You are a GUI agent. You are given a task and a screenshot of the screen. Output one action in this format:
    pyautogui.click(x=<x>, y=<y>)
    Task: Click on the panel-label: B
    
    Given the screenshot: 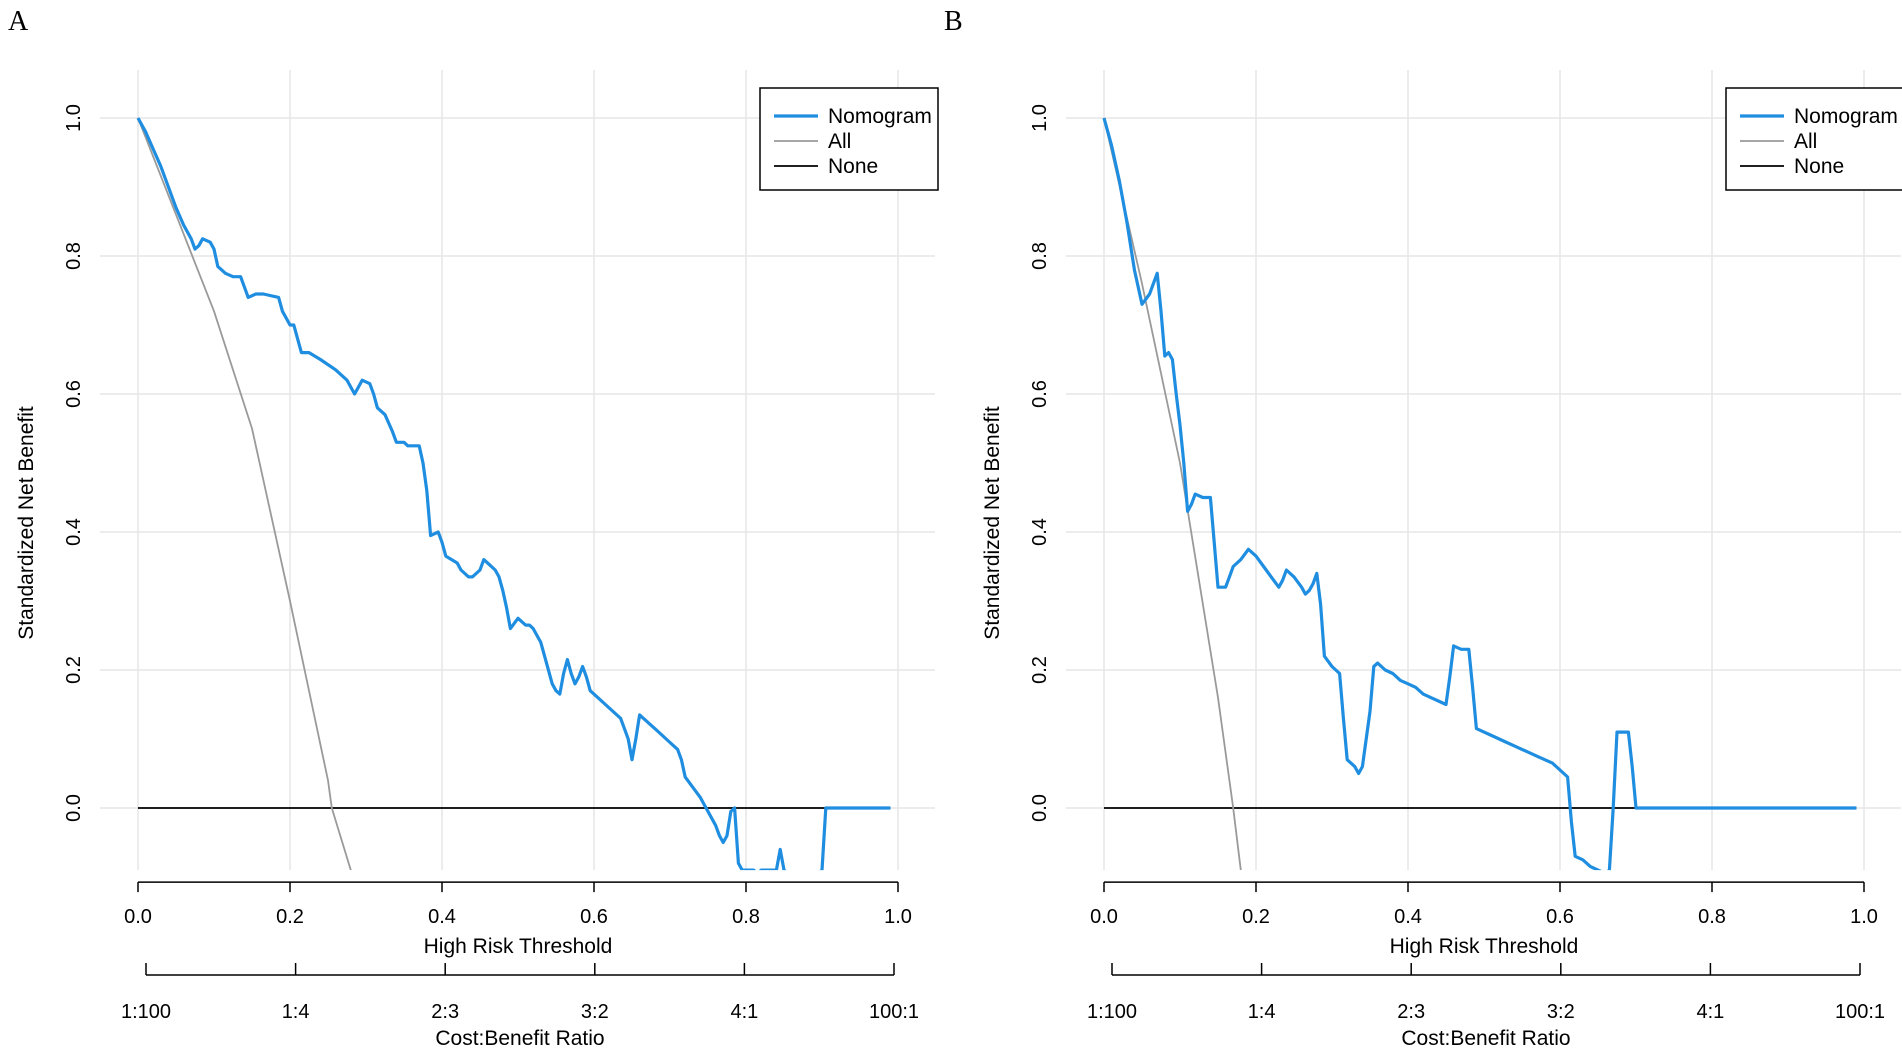 What is the action you would take?
    pyautogui.click(x=953, y=21)
    